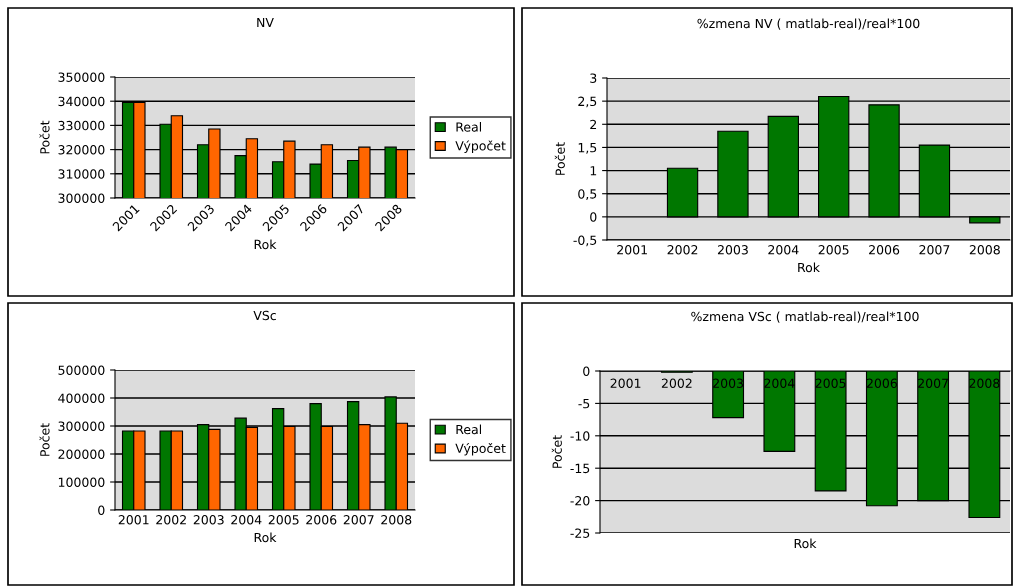 This screenshot has width=1013, height=586. What do you see at coordinates (264, 315) in the screenshot?
I see `chart-title: VSc` at bounding box center [264, 315].